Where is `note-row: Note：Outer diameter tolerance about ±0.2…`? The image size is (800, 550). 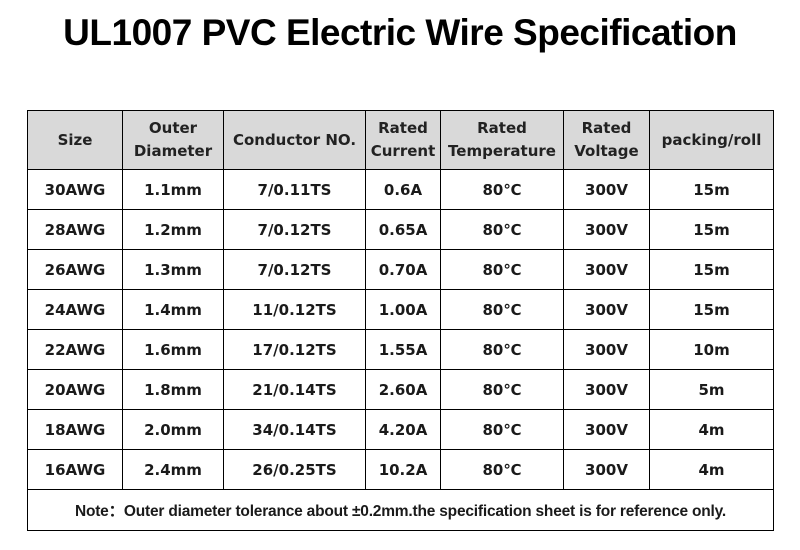
note-row: Note：Outer diameter tolerance about ±0.2… is located at coordinates (400, 510).